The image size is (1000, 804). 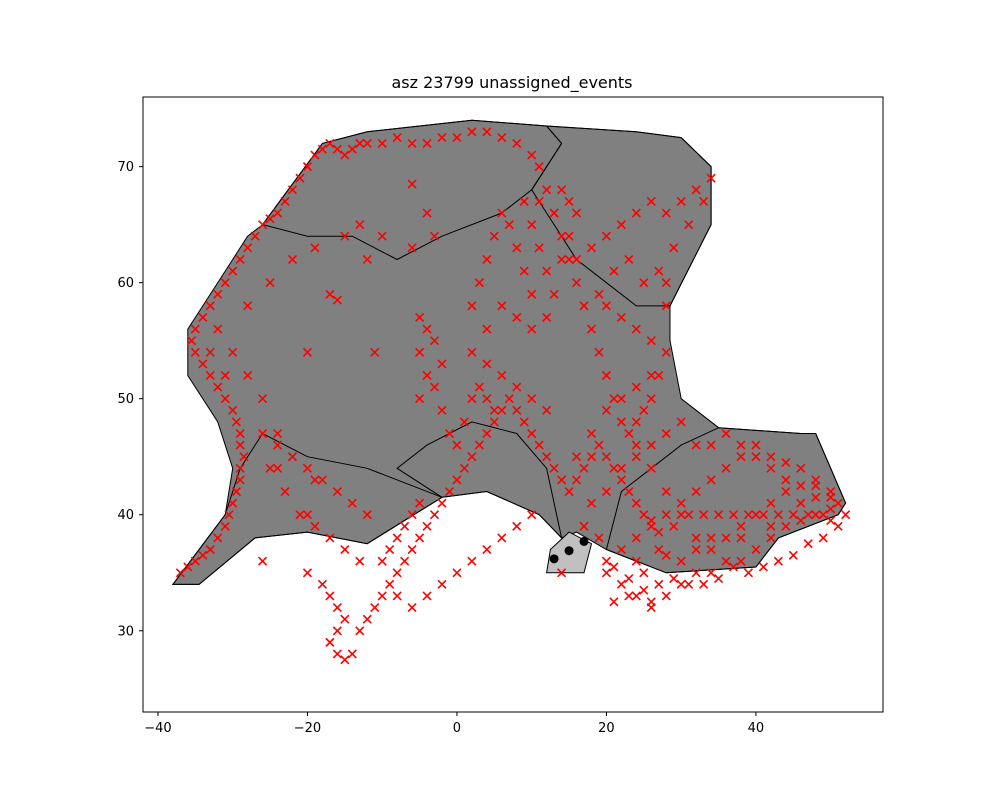 What do you see at coordinates (756, 728) in the screenshot?
I see `x-tick-label: 40` at bounding box center [756, 728].